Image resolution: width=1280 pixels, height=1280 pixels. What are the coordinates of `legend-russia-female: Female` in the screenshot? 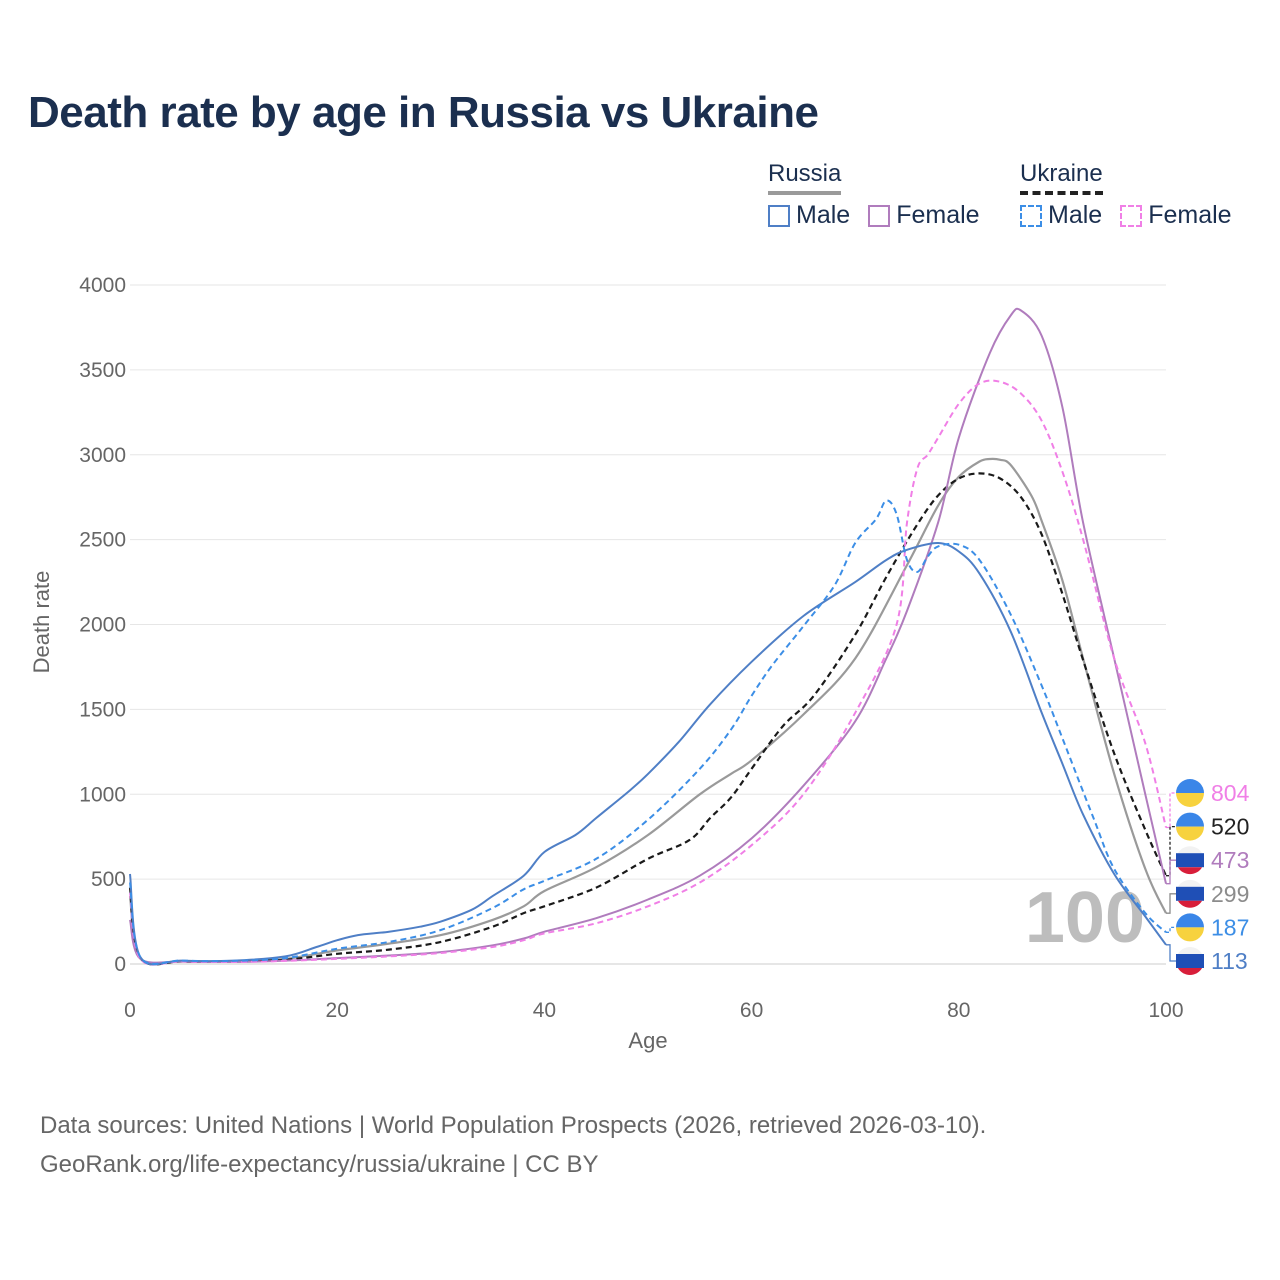 It's located at (924, 215).